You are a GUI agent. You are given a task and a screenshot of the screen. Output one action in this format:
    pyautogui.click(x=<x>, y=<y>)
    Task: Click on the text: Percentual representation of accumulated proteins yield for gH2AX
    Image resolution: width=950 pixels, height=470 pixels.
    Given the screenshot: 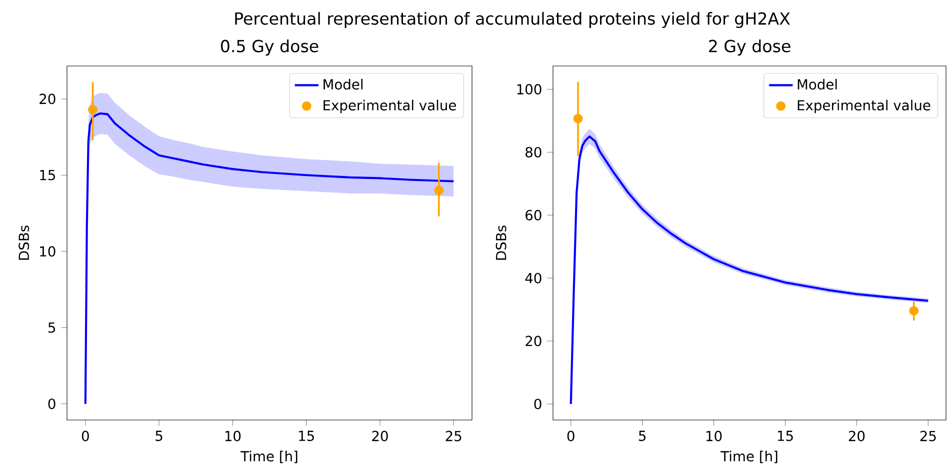 What is the action you would take?
    pyautogui.click(x=512, y=20)
    